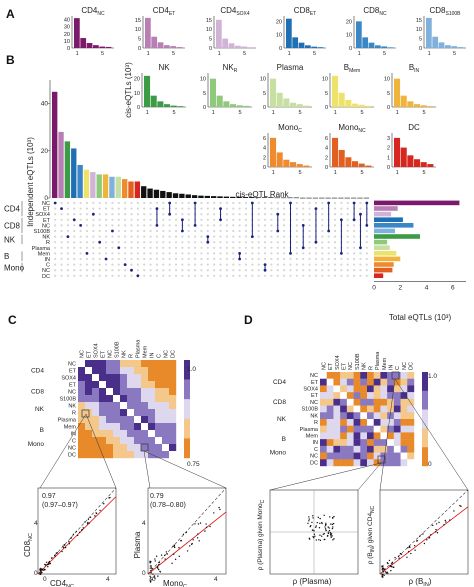 This screenshot has height=587, width=474. I want to click on facet-a0-xtick-5: 5, so click(102, 54).